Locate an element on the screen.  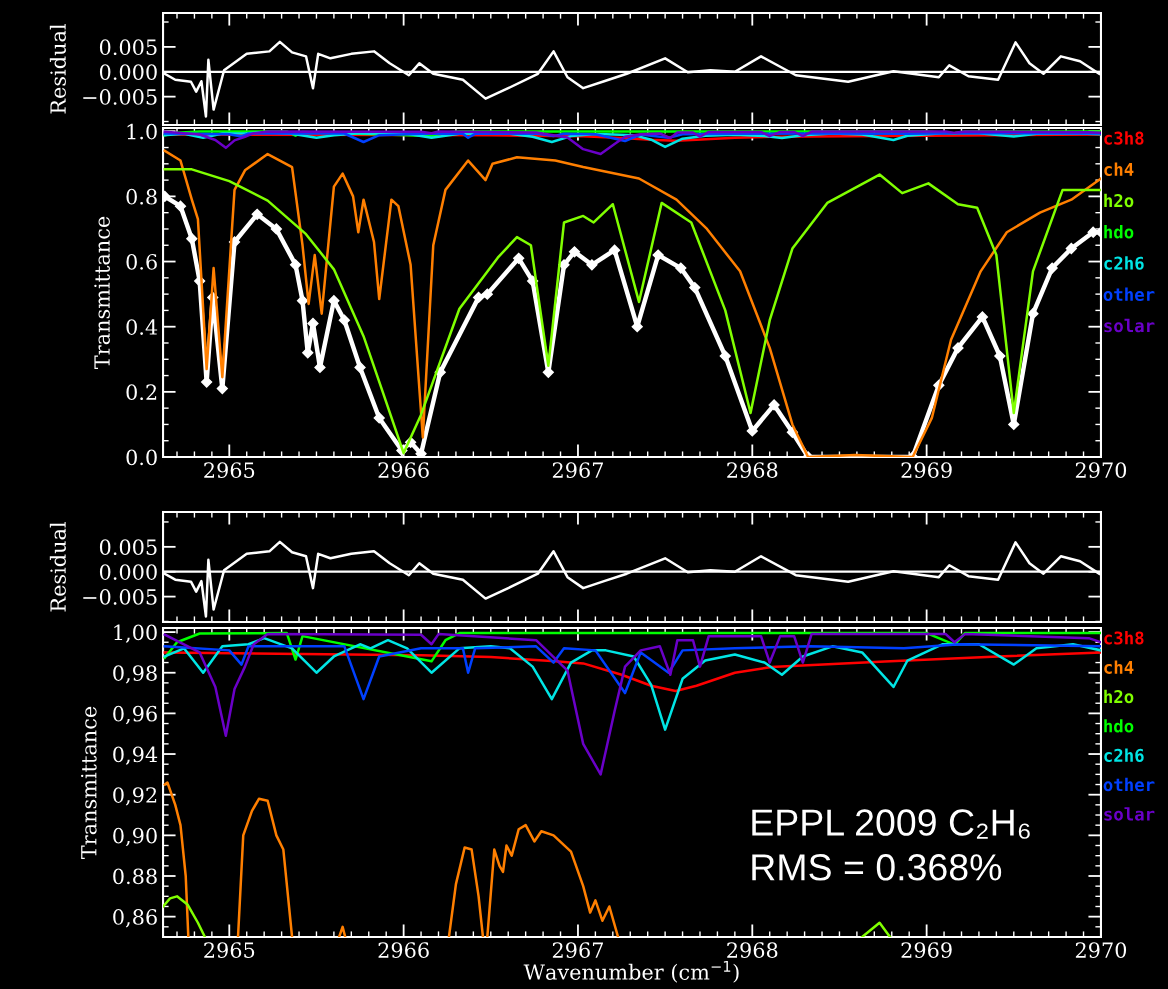
series-label: h2o is located at coordinates (1119, 200).